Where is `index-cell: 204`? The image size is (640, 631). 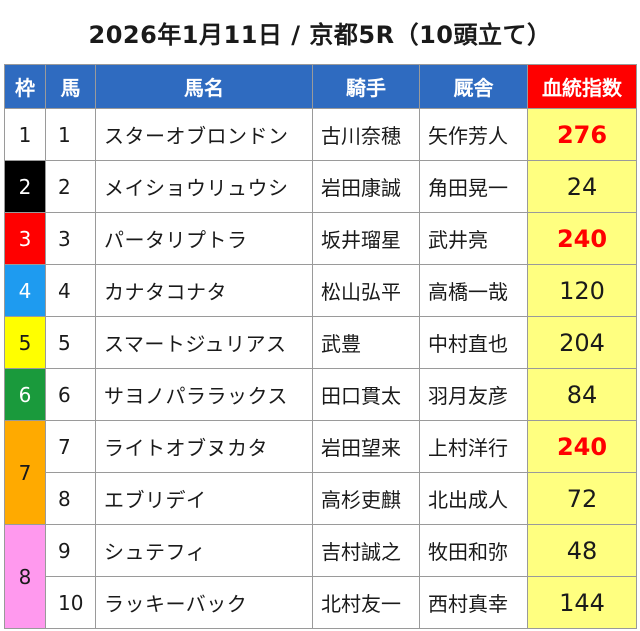 index-cell: 204 is located at coordinates (582, 342).